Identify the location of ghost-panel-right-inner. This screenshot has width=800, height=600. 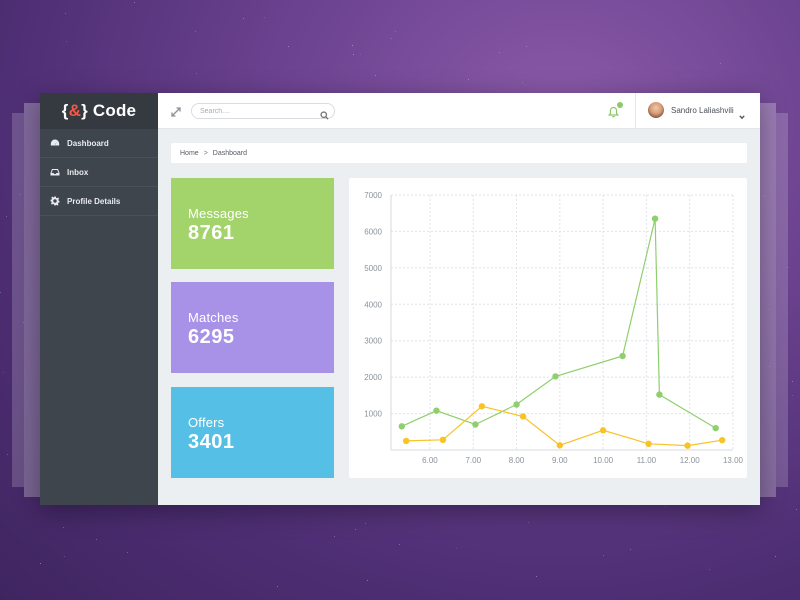
(768, 300).